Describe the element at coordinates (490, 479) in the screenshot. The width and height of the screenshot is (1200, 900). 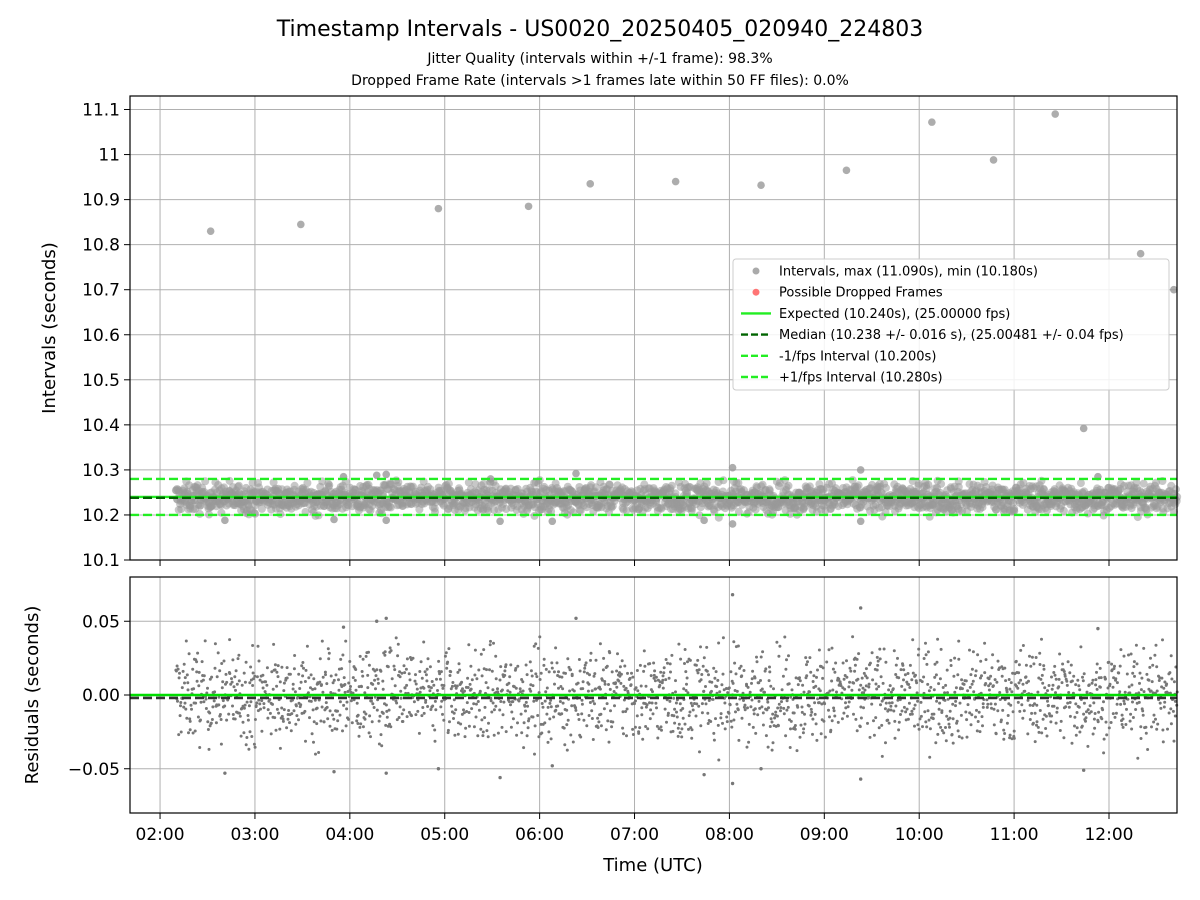
I see `interval-outlier` at that location.